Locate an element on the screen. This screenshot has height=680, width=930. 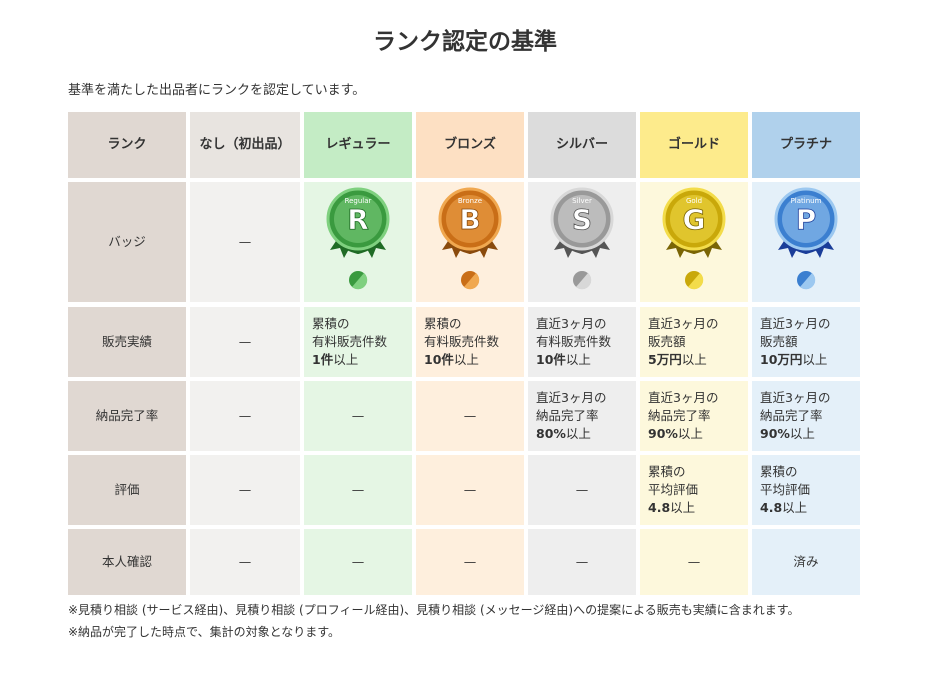
badge-label: Silver is located at coordinates (582, 201).